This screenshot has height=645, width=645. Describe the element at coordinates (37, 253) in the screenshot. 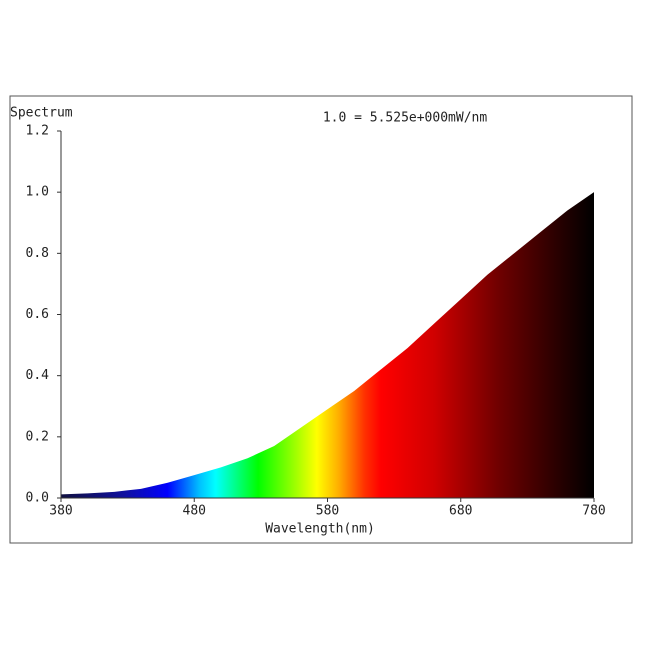

I see `y-tick-label: 0.8` at that location.